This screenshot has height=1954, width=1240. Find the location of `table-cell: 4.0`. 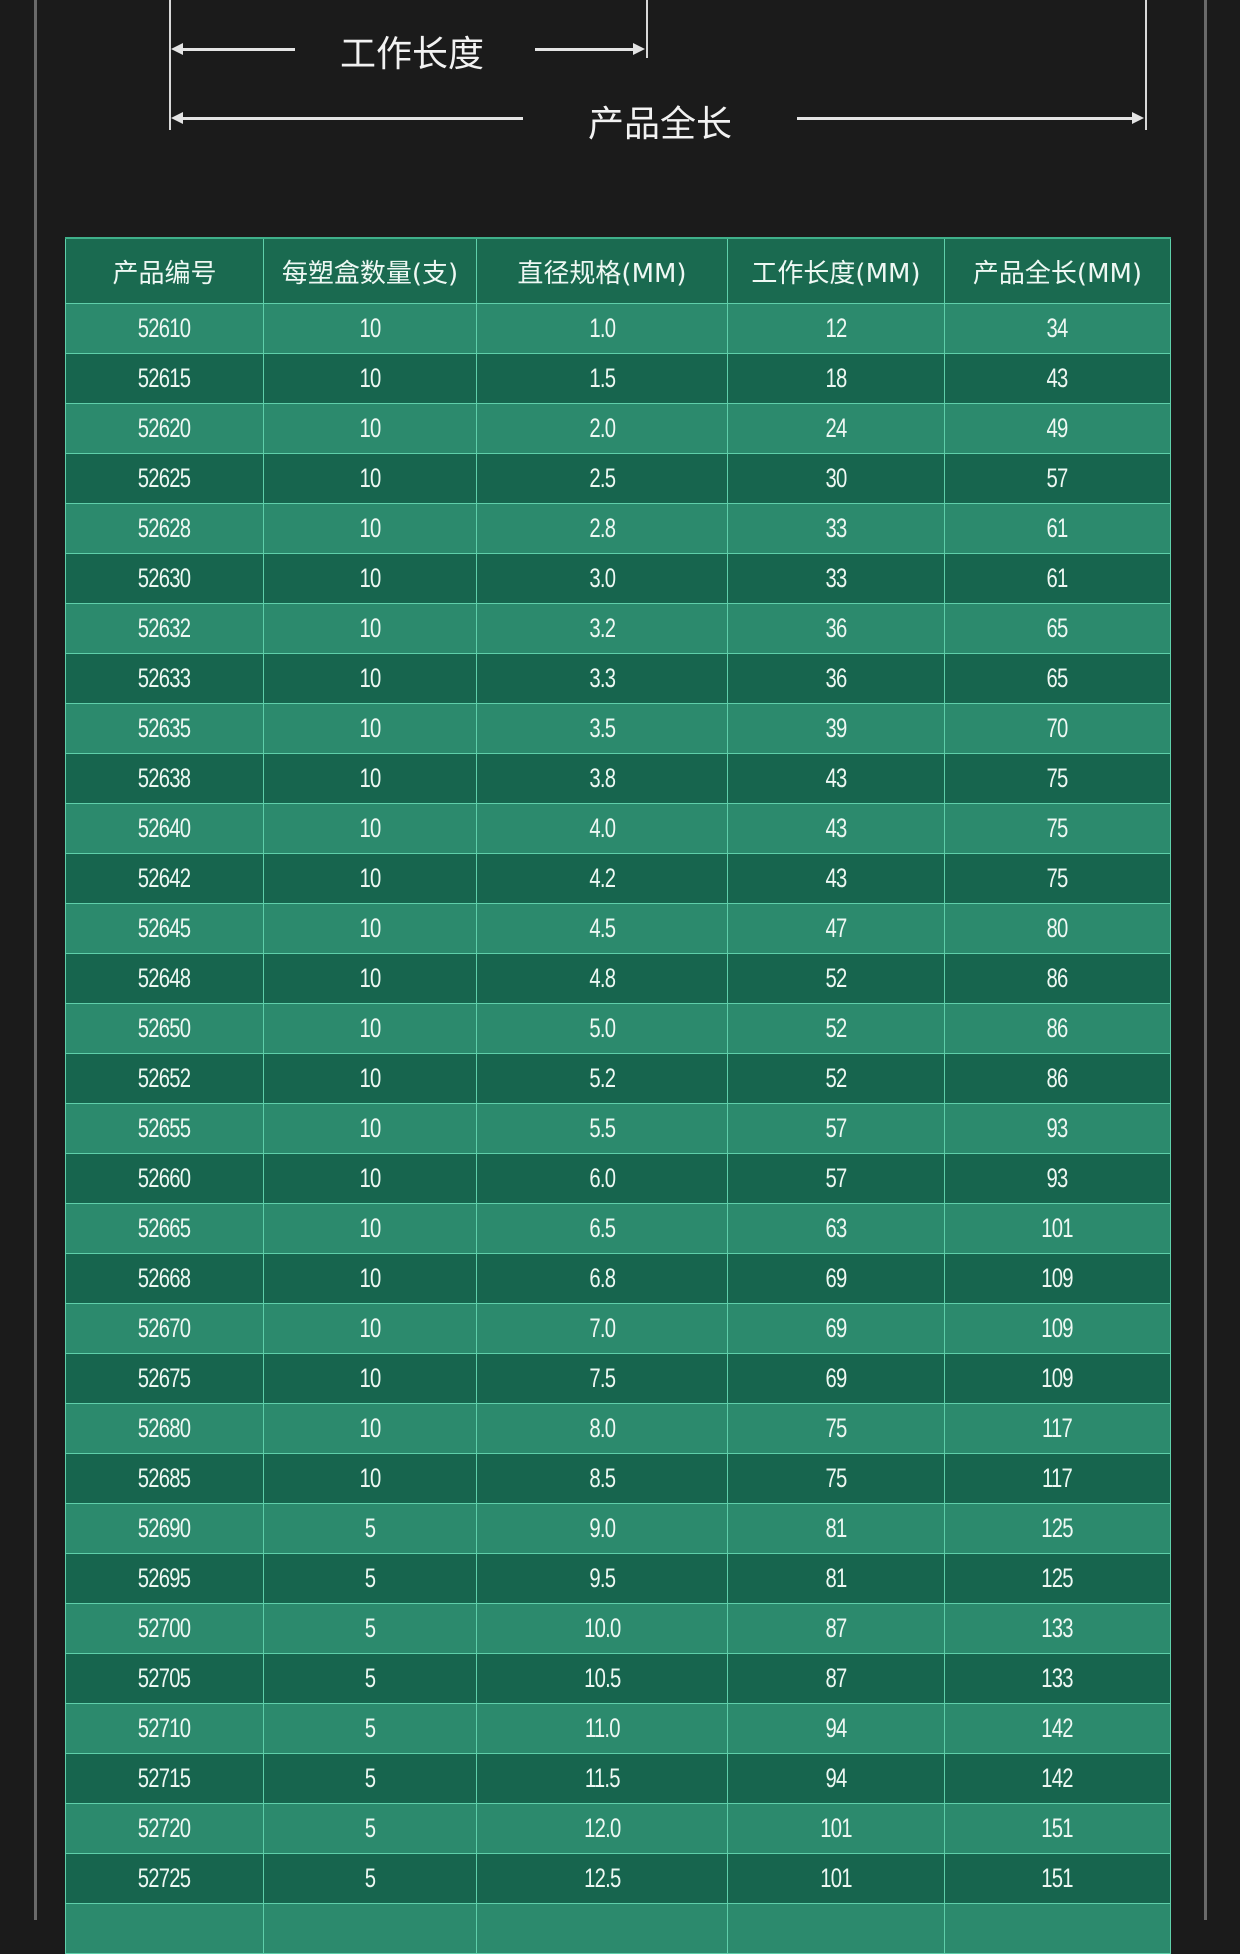

table-cell: 4.0 is located at coordinates (602, 828).